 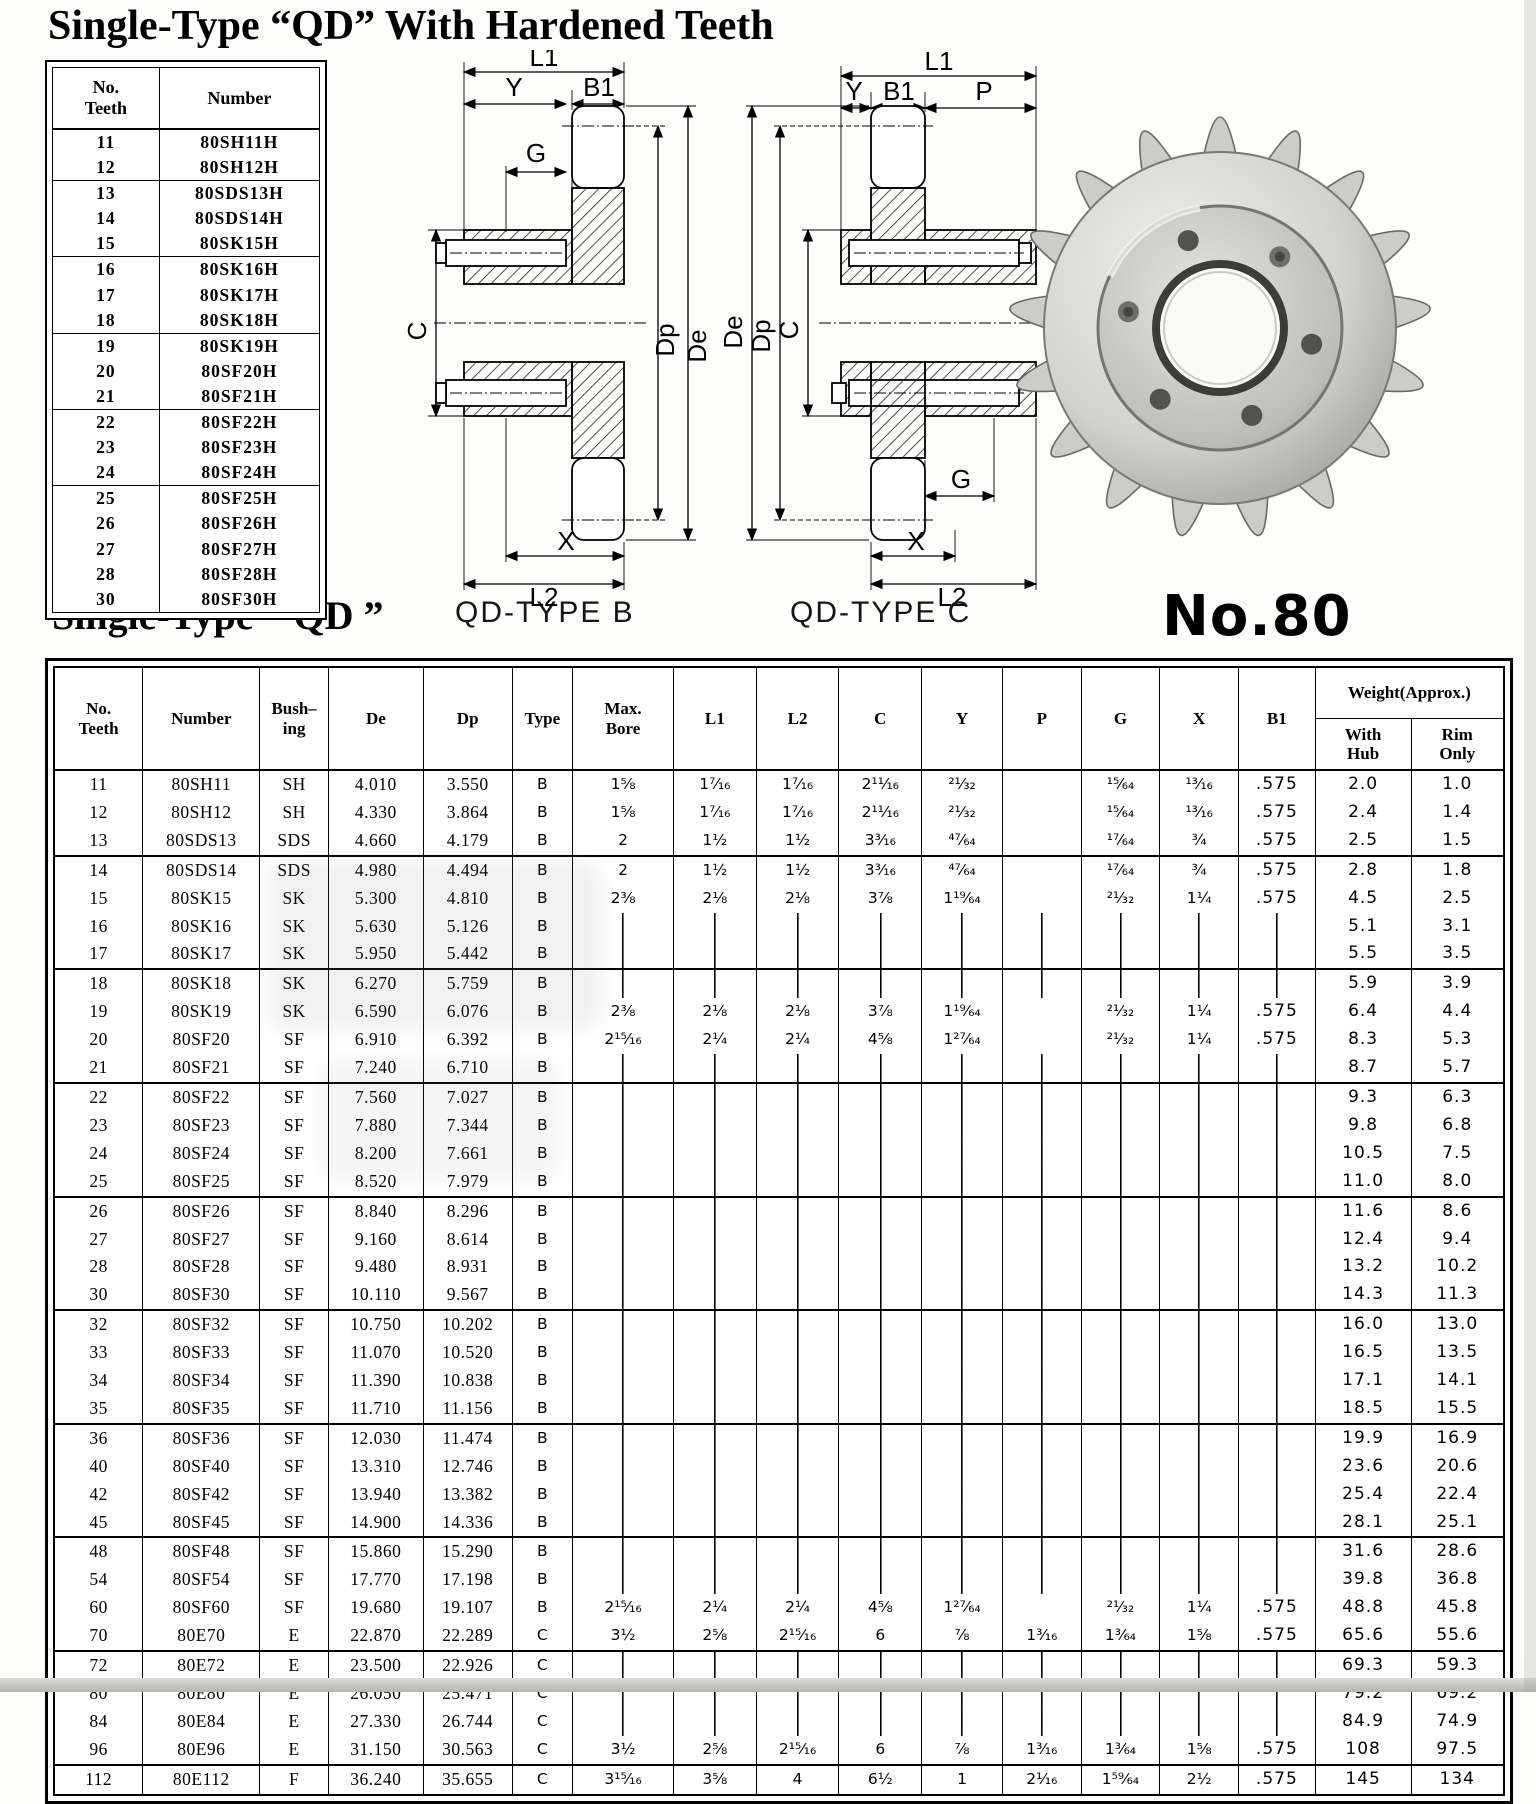 I want to click on cell-teeth: 25, so click(x=106, y=498).